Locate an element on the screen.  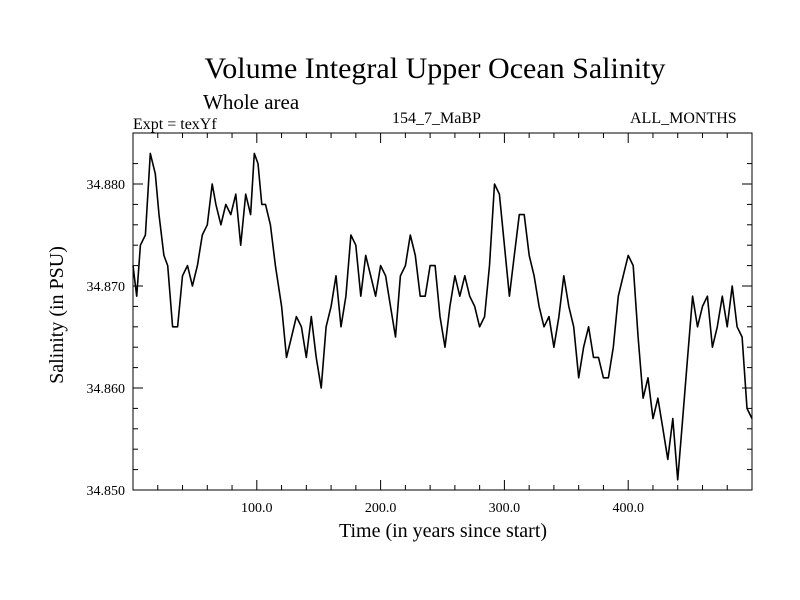
x-tick-label: 100.0 is located at coordinates (257, 508).